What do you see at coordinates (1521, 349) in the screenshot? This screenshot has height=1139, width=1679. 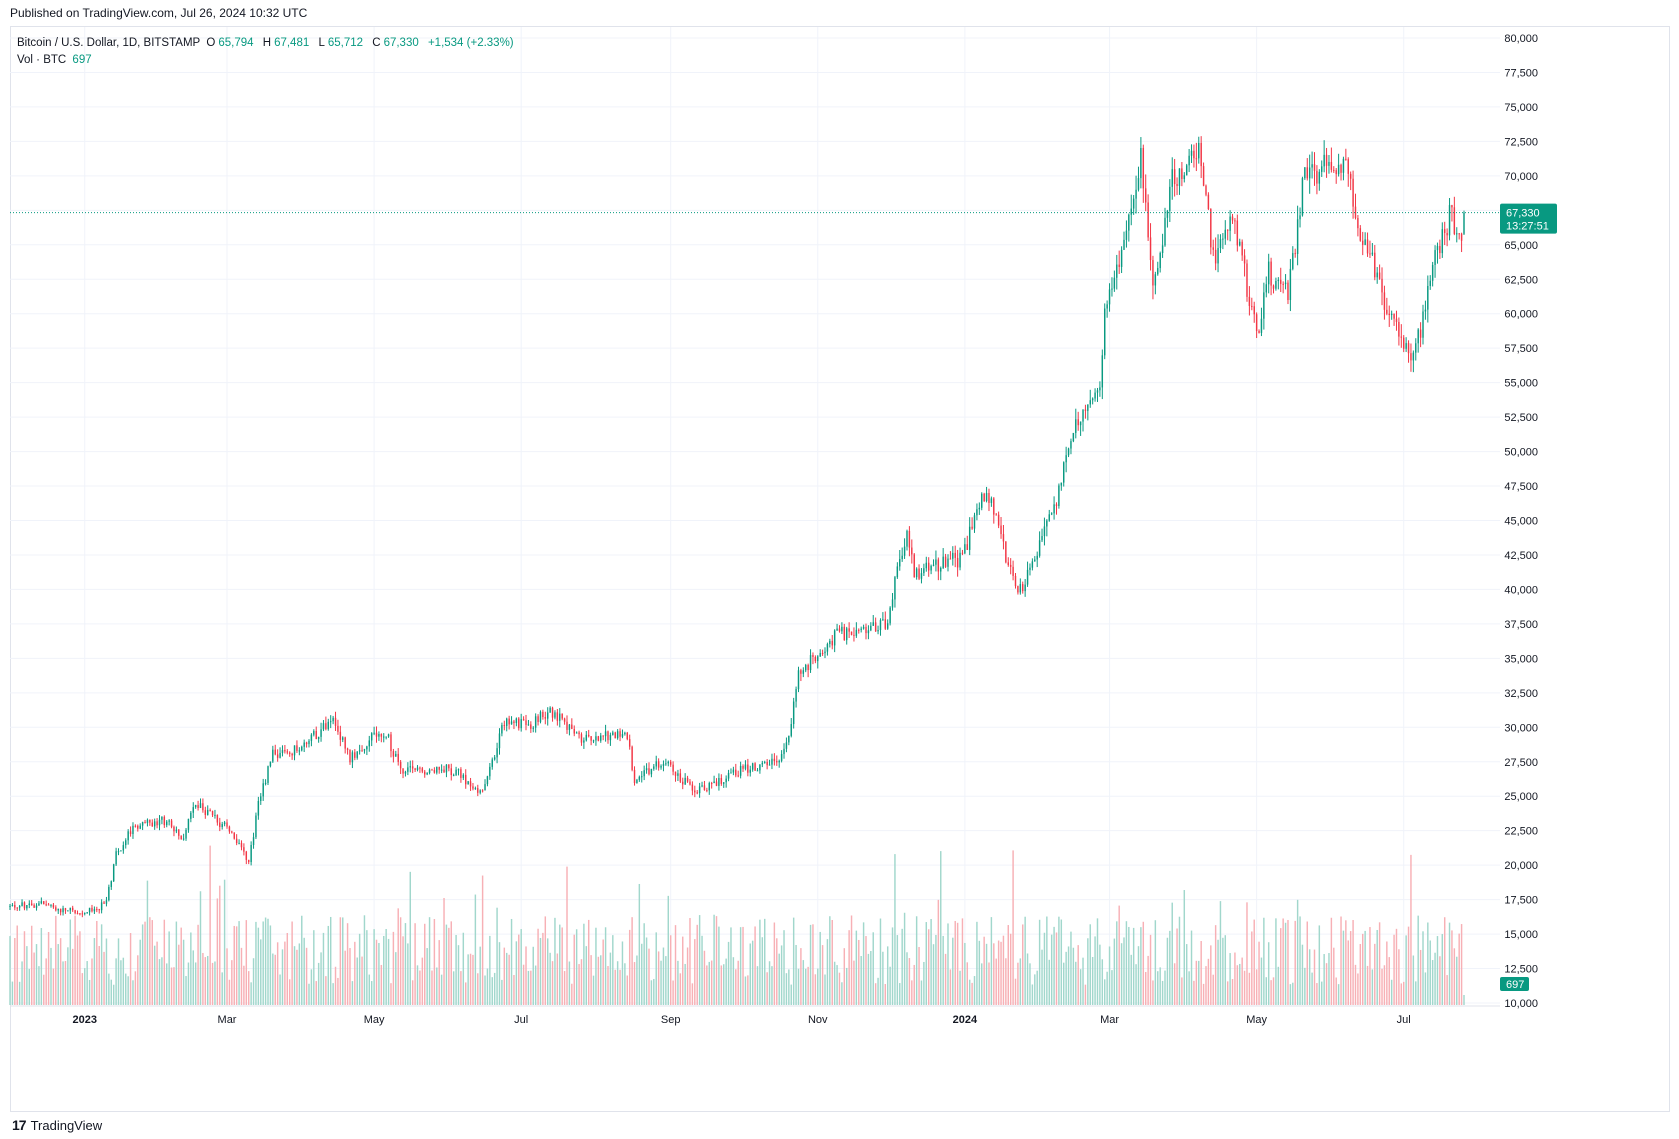 I see `y-tick-label: 57,500` at bounding box center [1521, 349].